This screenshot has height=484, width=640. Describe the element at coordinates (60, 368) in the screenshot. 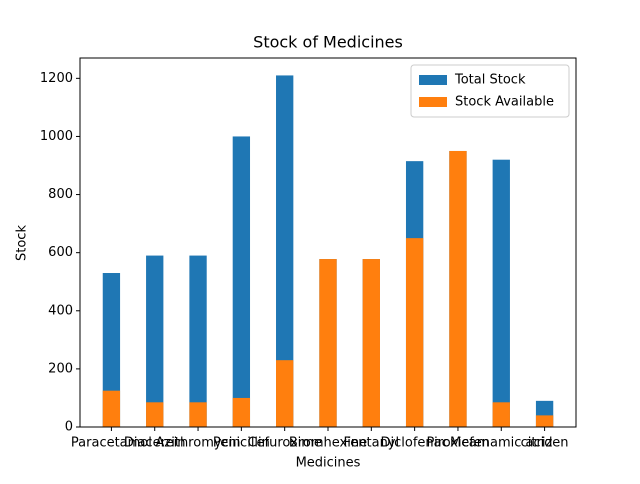

I see `y-tick-label: 200` at that location.